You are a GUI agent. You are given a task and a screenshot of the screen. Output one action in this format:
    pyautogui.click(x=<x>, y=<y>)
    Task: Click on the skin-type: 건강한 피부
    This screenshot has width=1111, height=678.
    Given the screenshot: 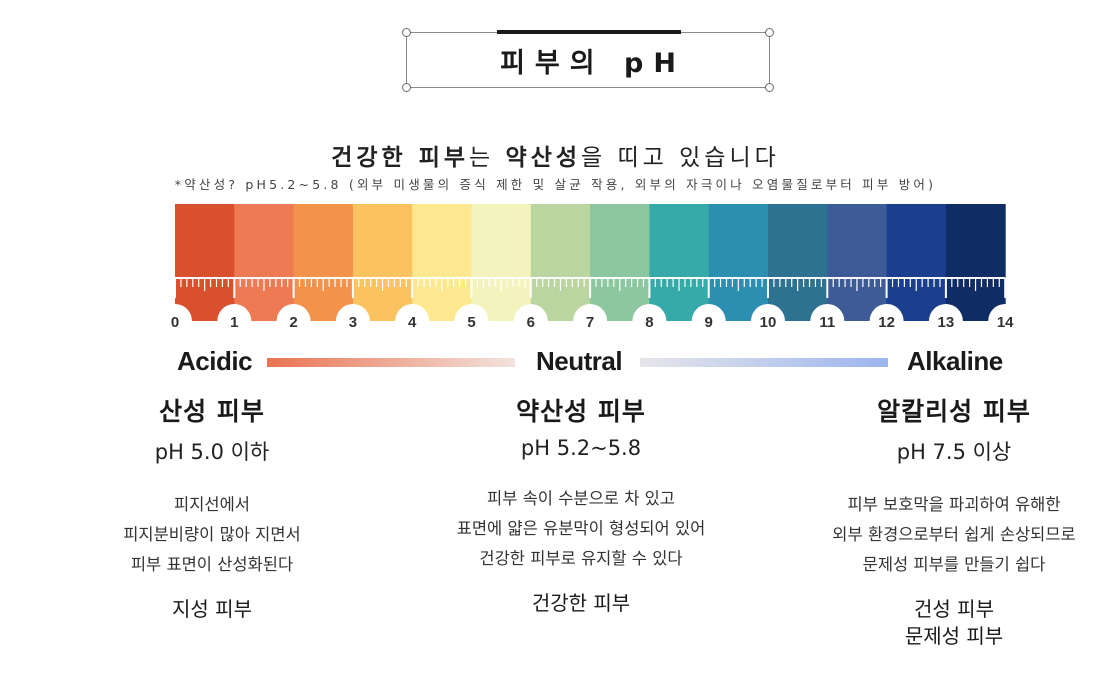 What is the action you would take?
    pyautogui.click(x=581, y=603)
    